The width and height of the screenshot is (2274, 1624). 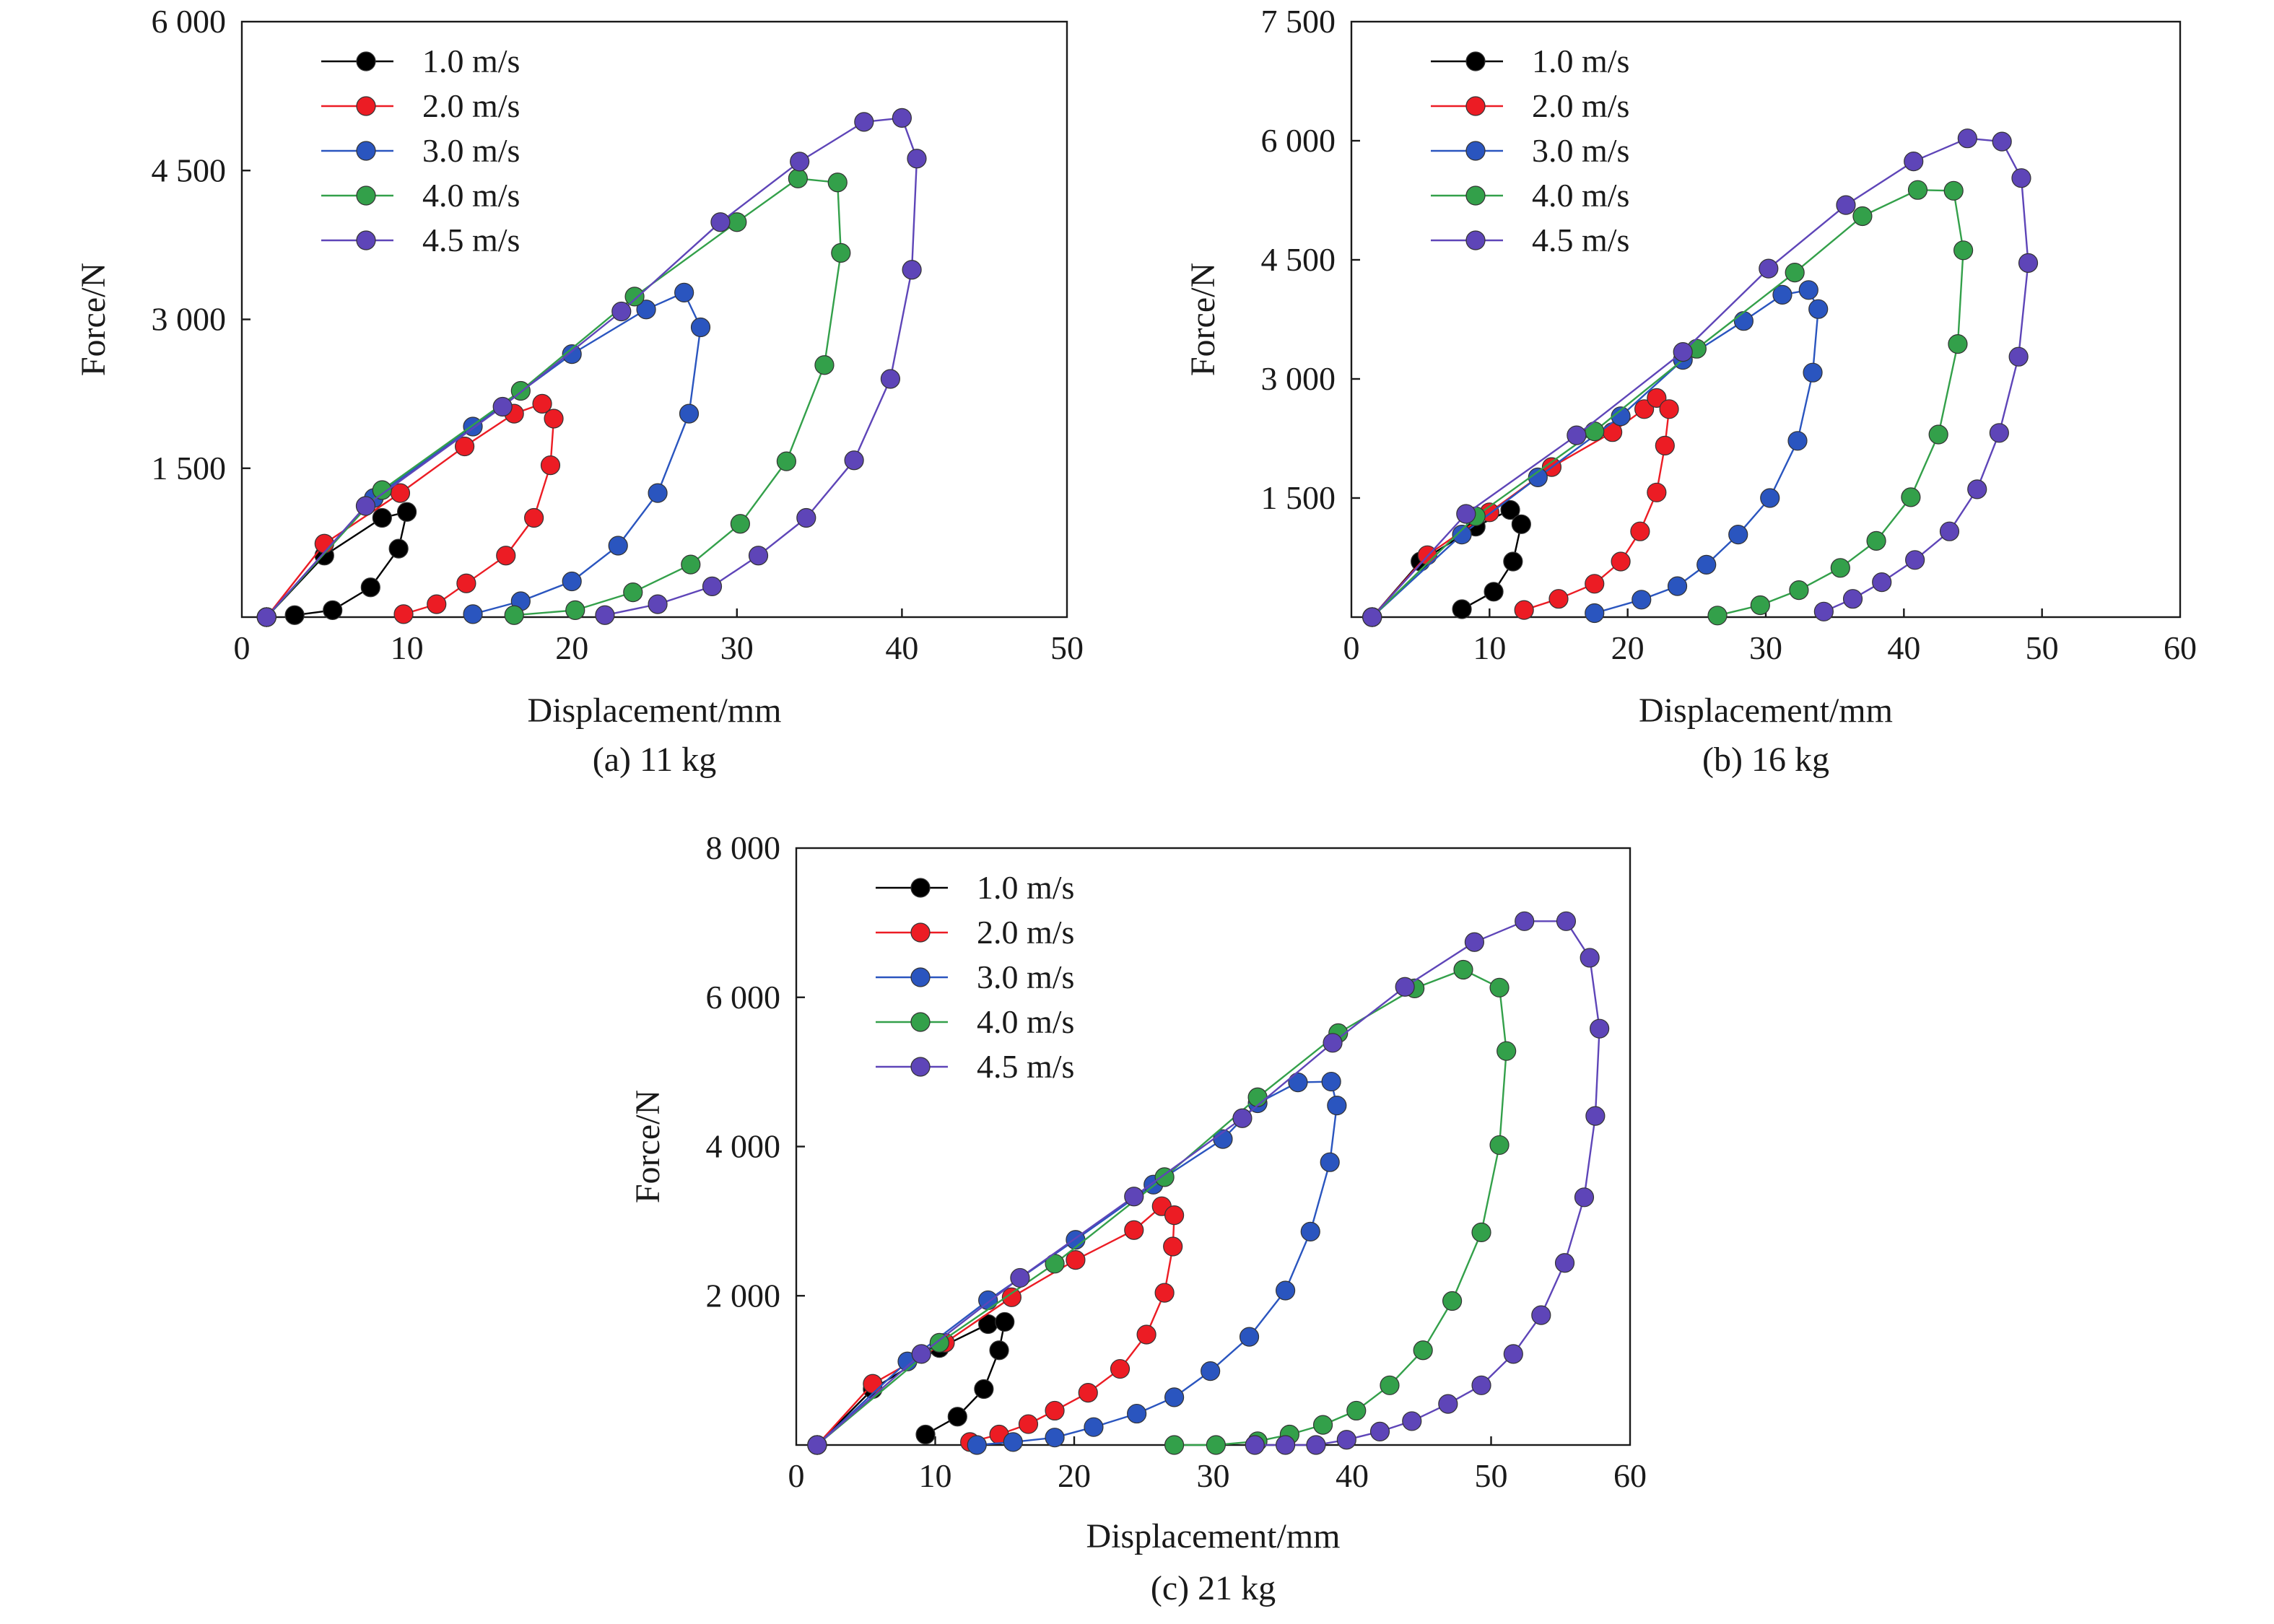 What do you see at coordinates (744, 1146) in the screenshot?
I see `y-tick-label: 4 000` at bounding box center [744, 1146].